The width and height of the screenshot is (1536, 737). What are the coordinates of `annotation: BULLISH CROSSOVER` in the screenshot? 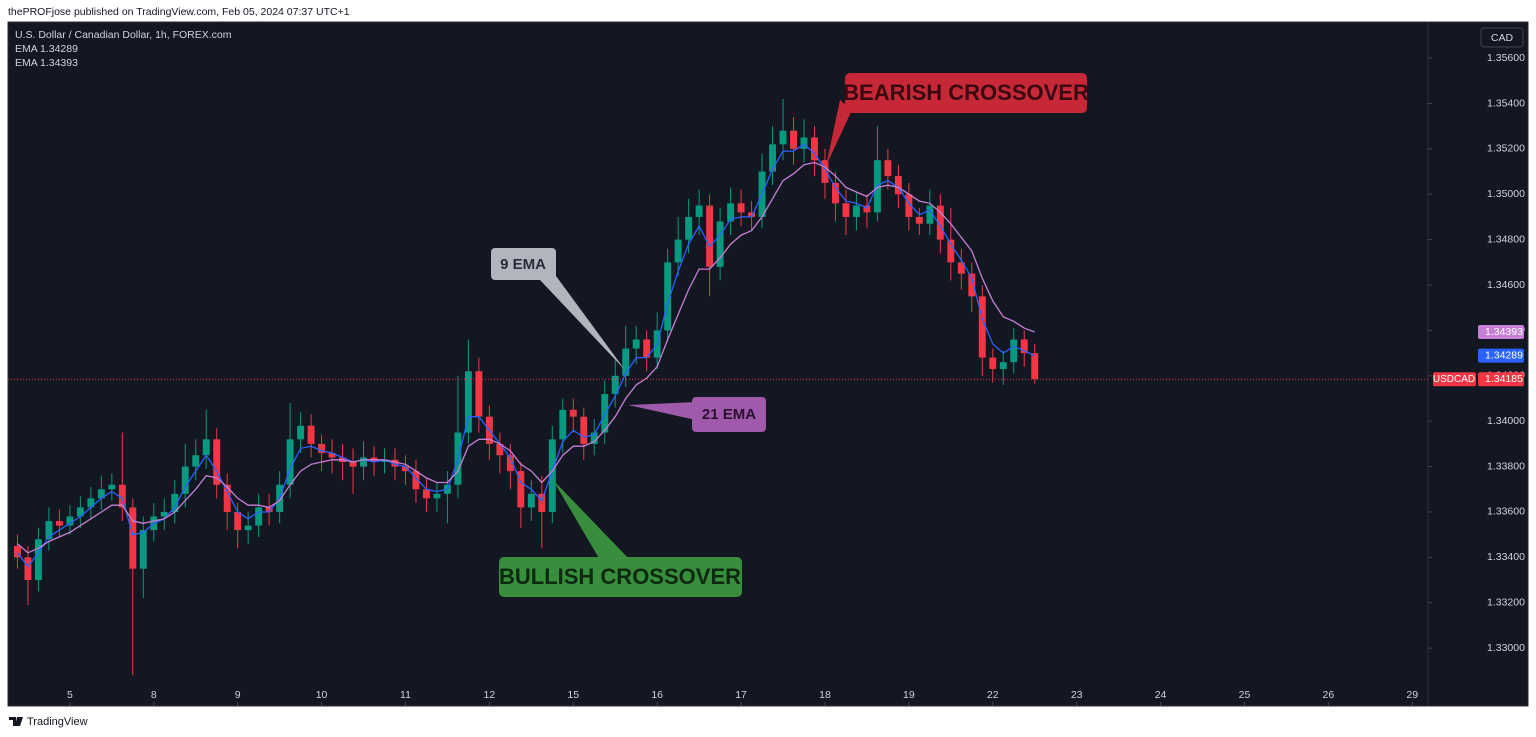 It's located at (620, 576).